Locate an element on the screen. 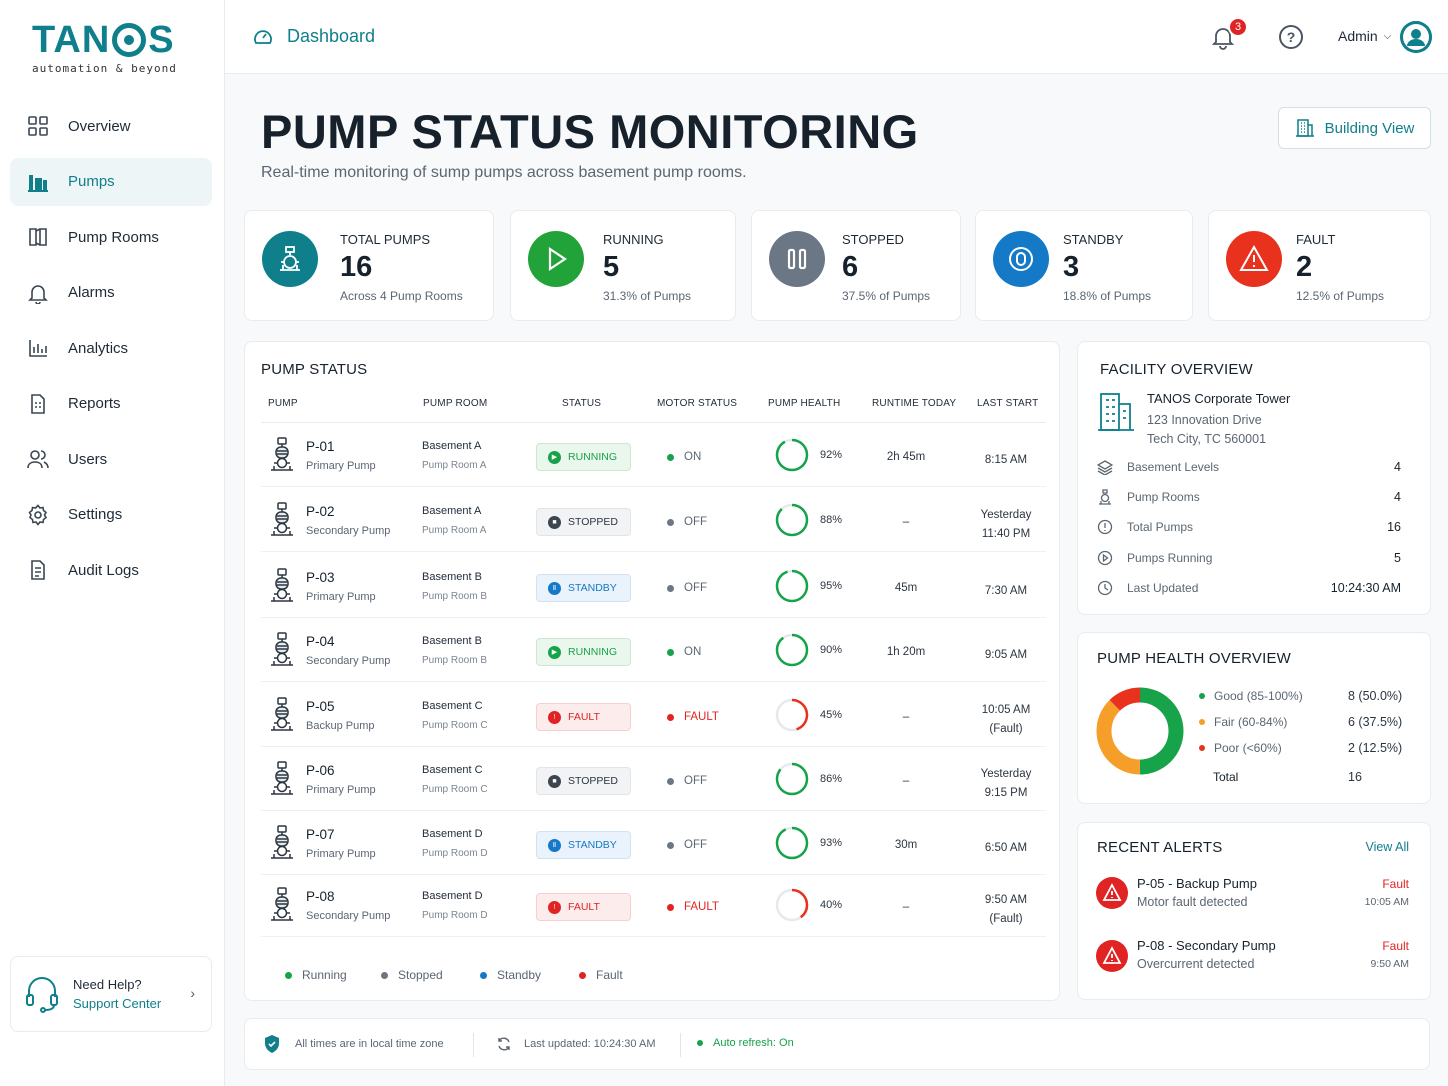  alert-time: 10:05 AM is located at coordinates (1386, 902).